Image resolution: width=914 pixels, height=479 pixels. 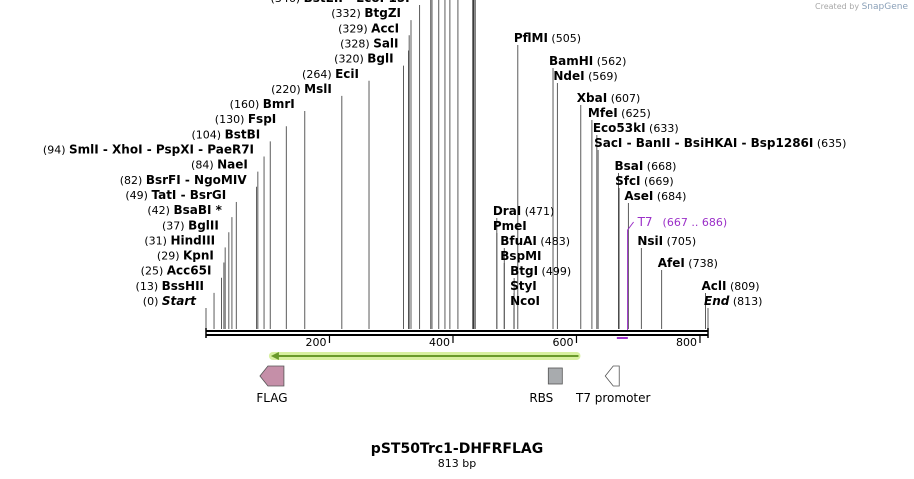 I want to click on site-name: StyI, so click(x=523, y=286).